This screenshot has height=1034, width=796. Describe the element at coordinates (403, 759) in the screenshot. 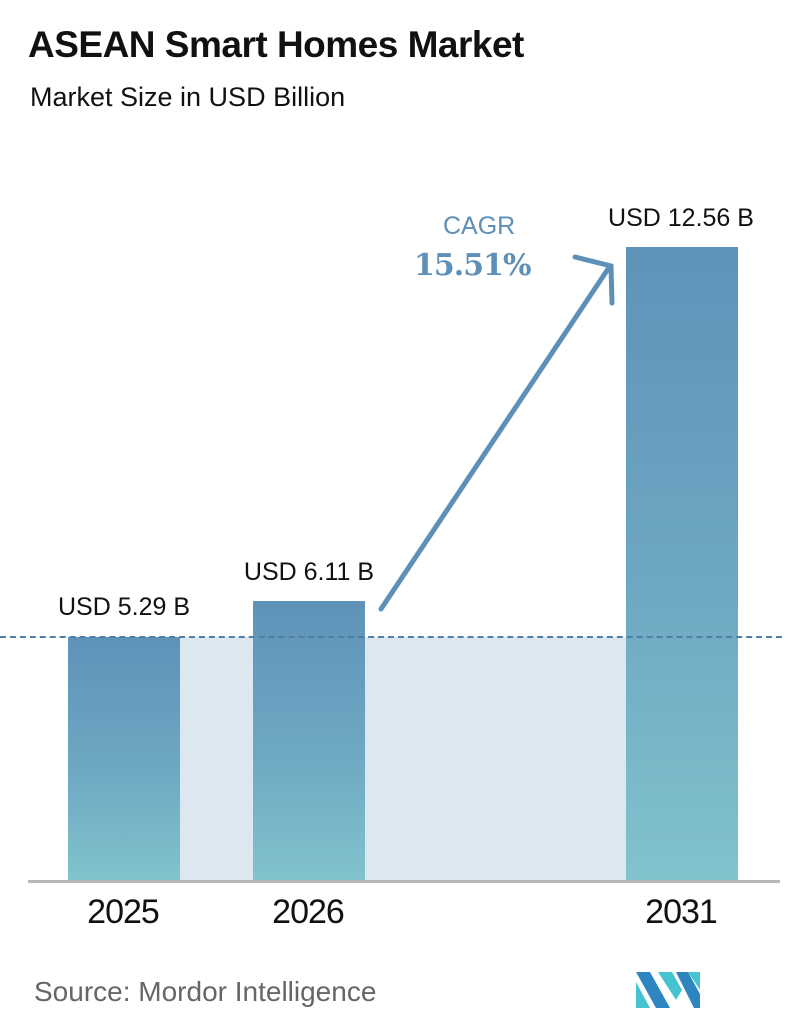

I see `reference-band` at that location.